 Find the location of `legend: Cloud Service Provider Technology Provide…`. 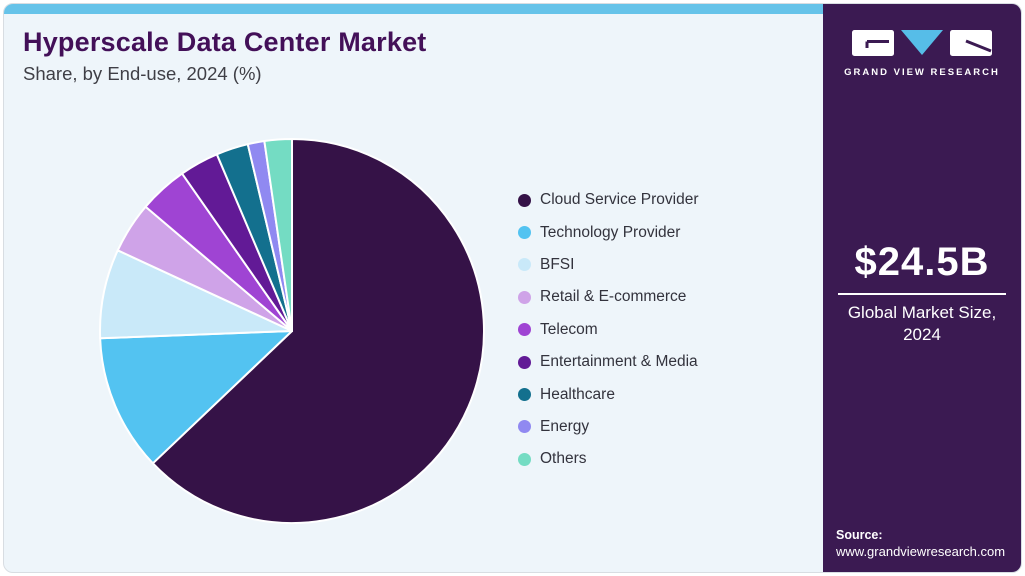

legend: Cloud Service Provider Technology Provide… is located at coordinates (608, 330).